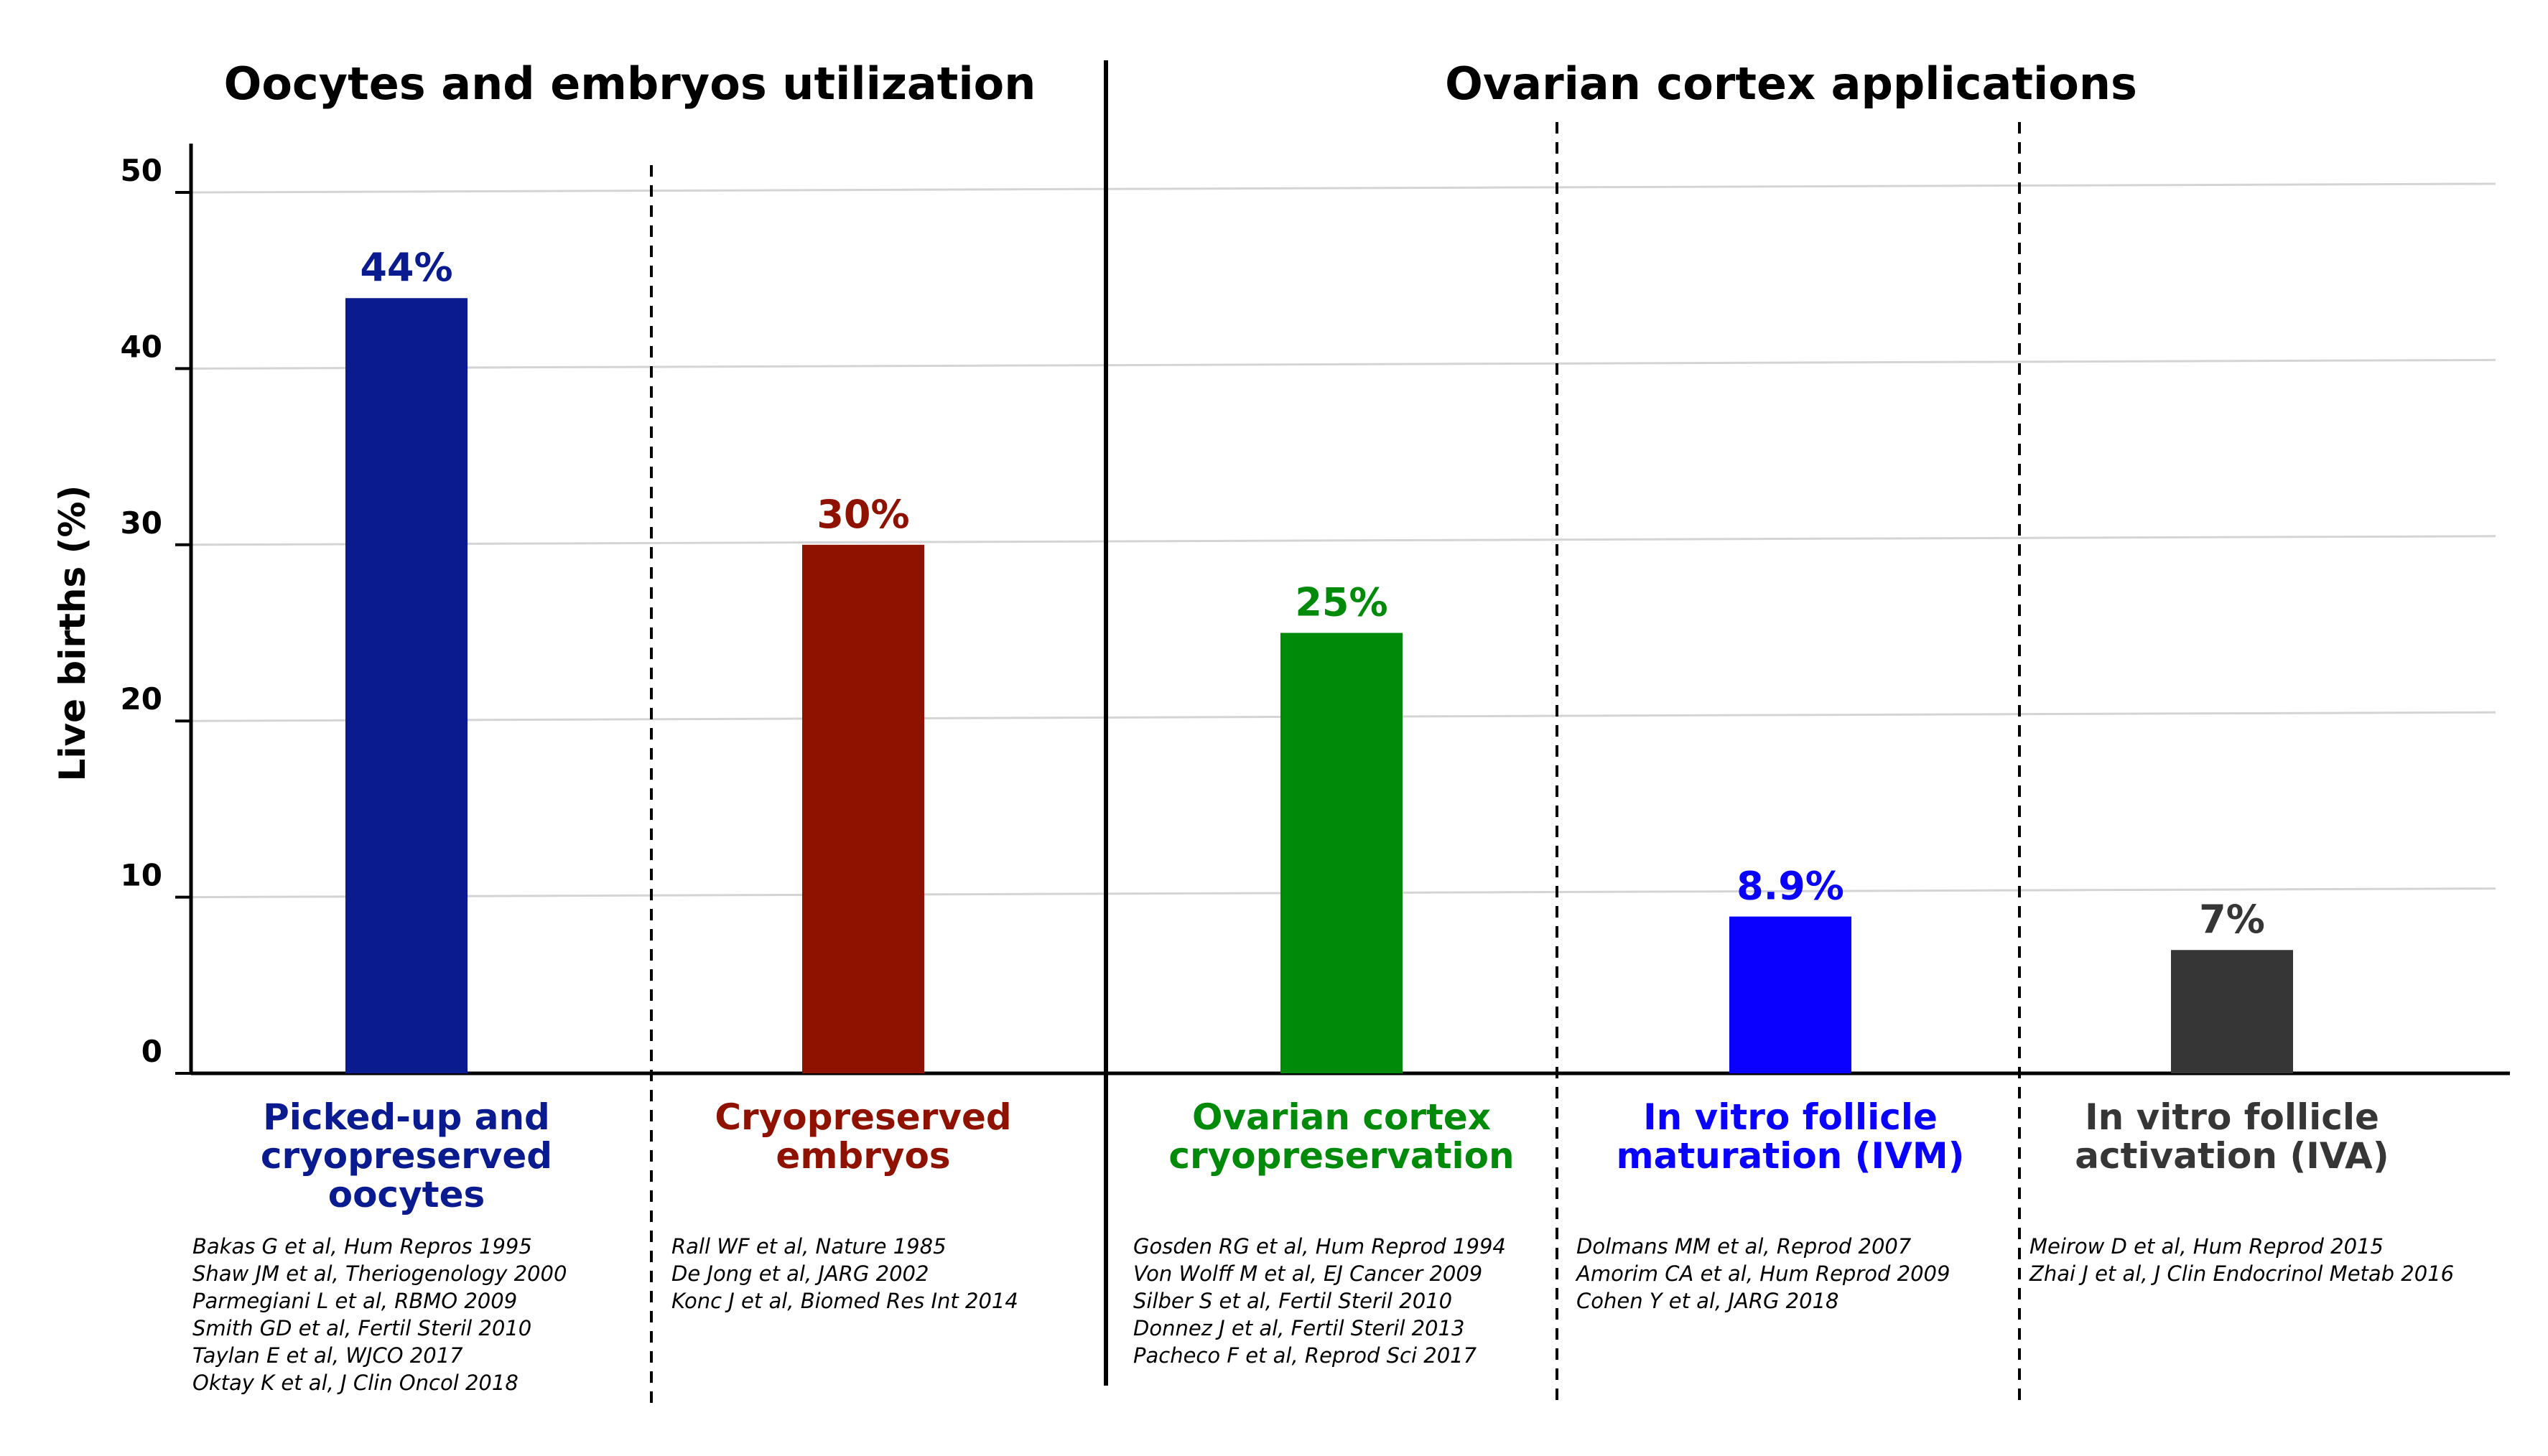 Image resolution: width=2548 pixels, height=1456 pixels. Describe the element at coordinates (863, 514) in the screenshot. I see `value-label: 30%` at that location.